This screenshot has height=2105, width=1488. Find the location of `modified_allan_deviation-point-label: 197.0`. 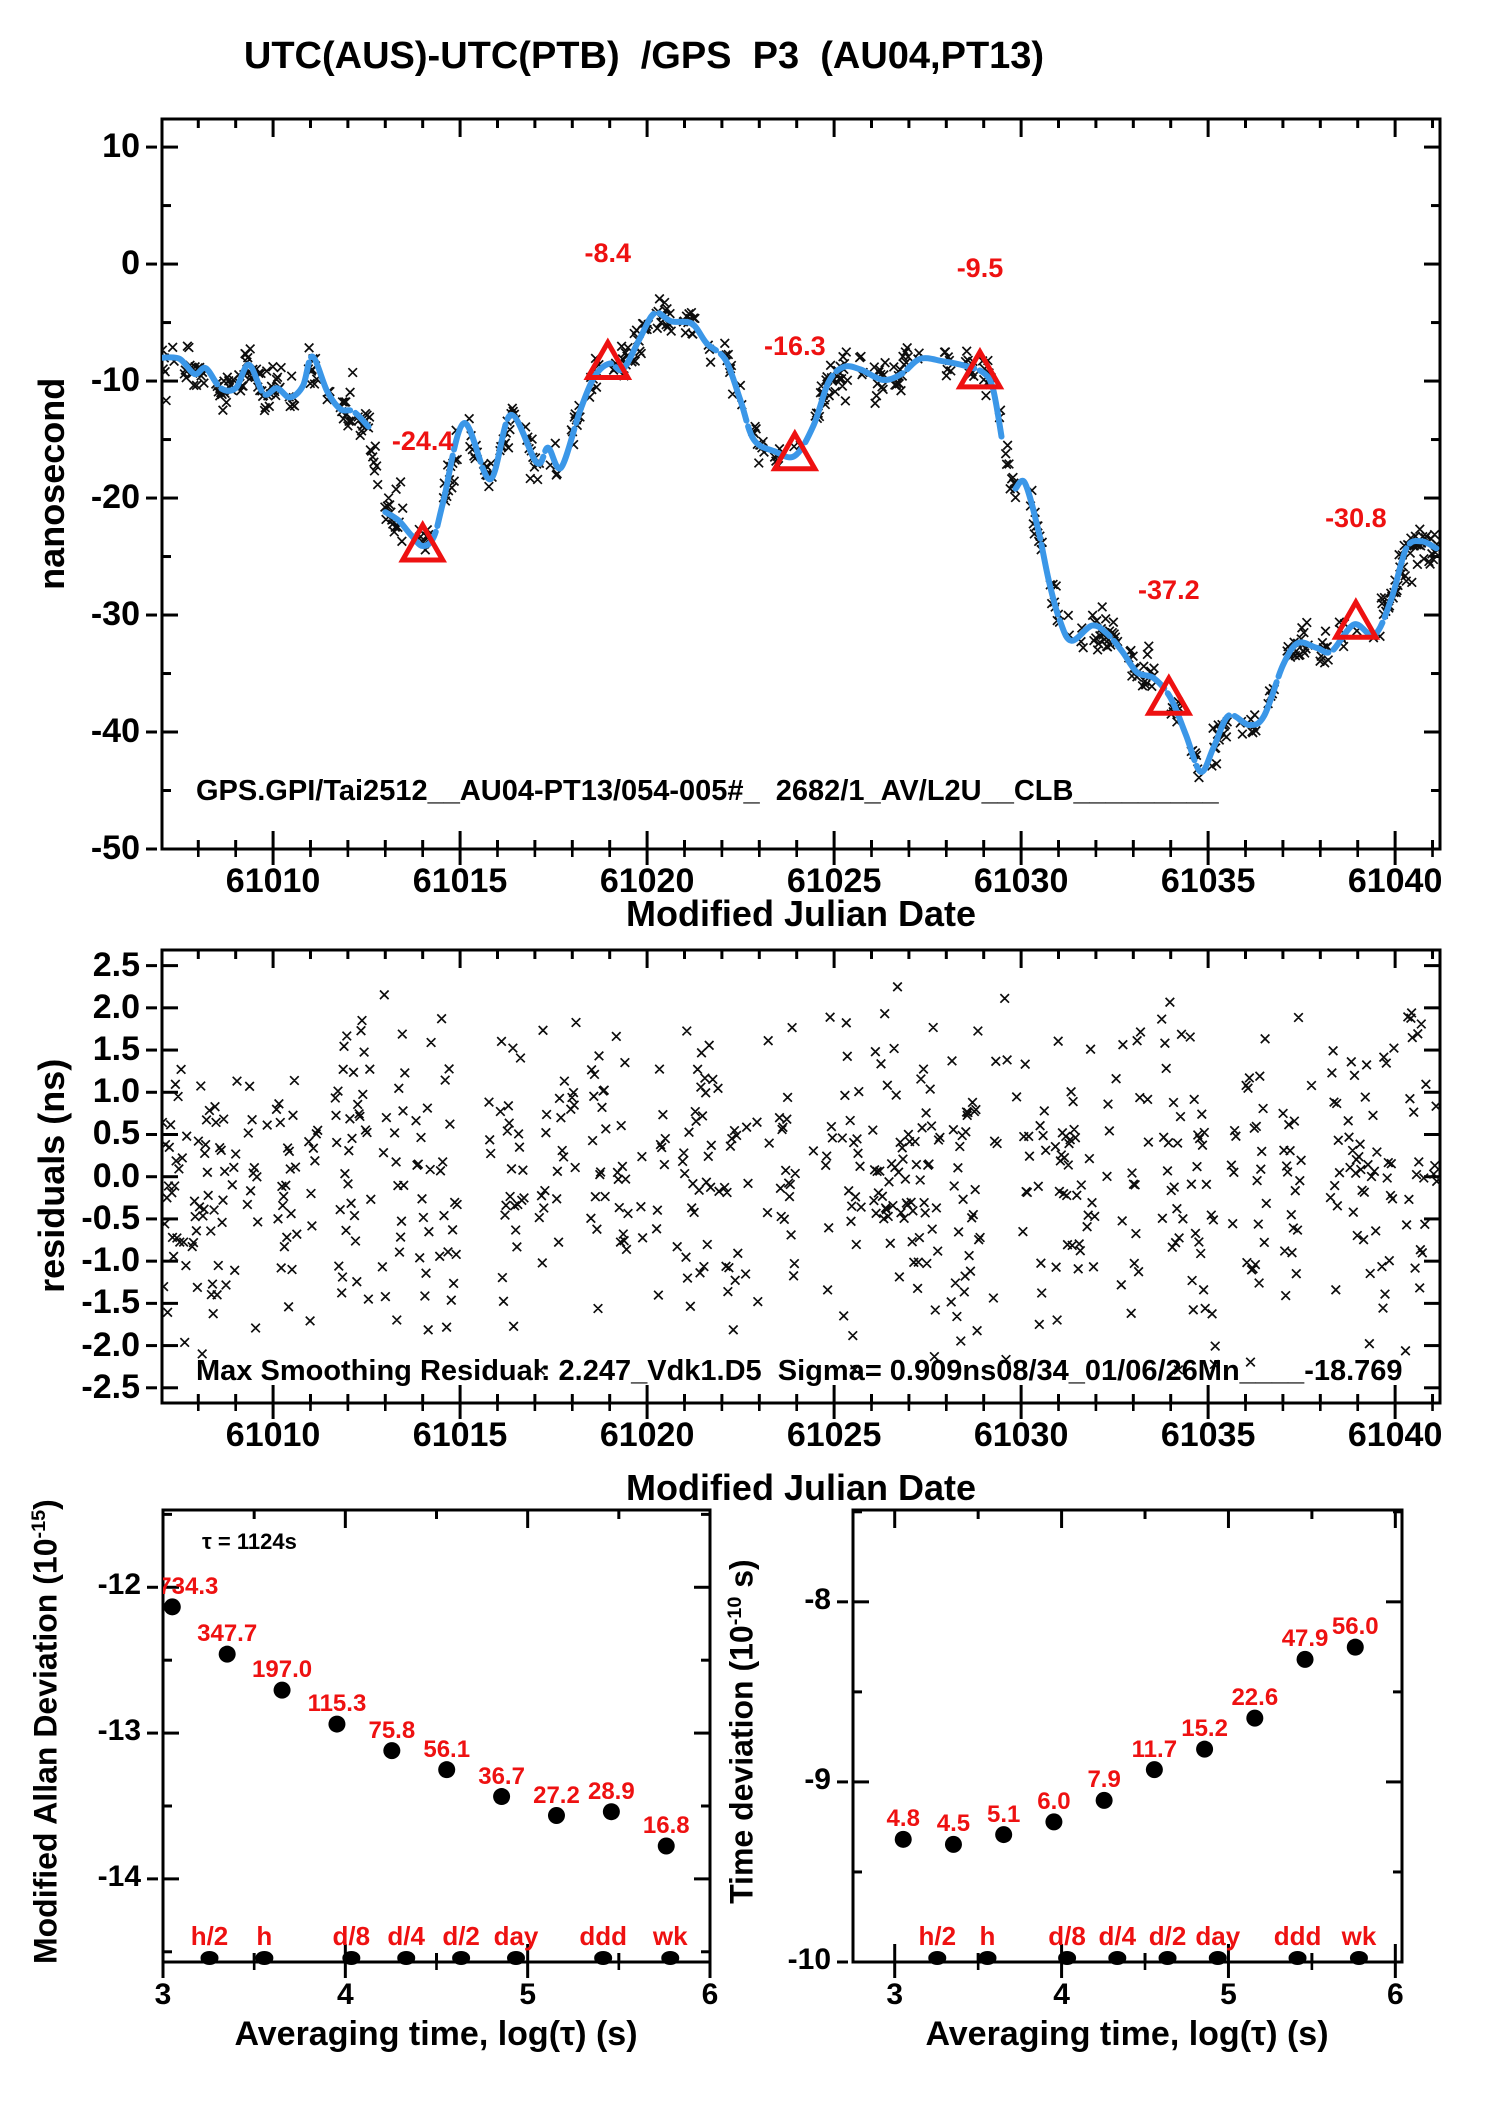

modified_allan_deviation-point-label: 197.0 is located at coordinates (282, 1670).